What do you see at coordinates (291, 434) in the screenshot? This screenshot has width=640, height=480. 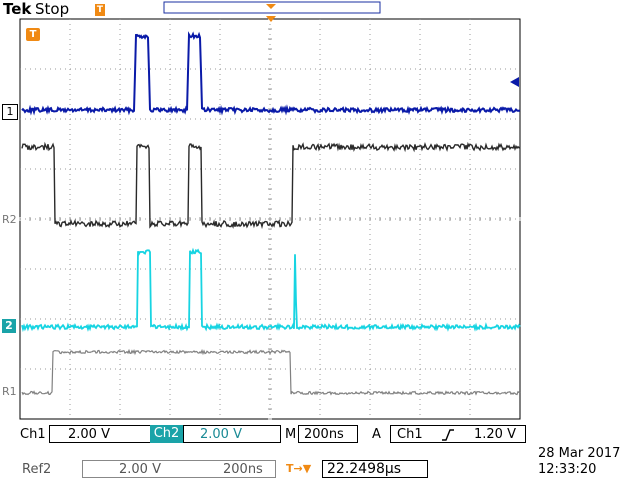 I see `timebase-mode: M` at bounding box center [291, 434].